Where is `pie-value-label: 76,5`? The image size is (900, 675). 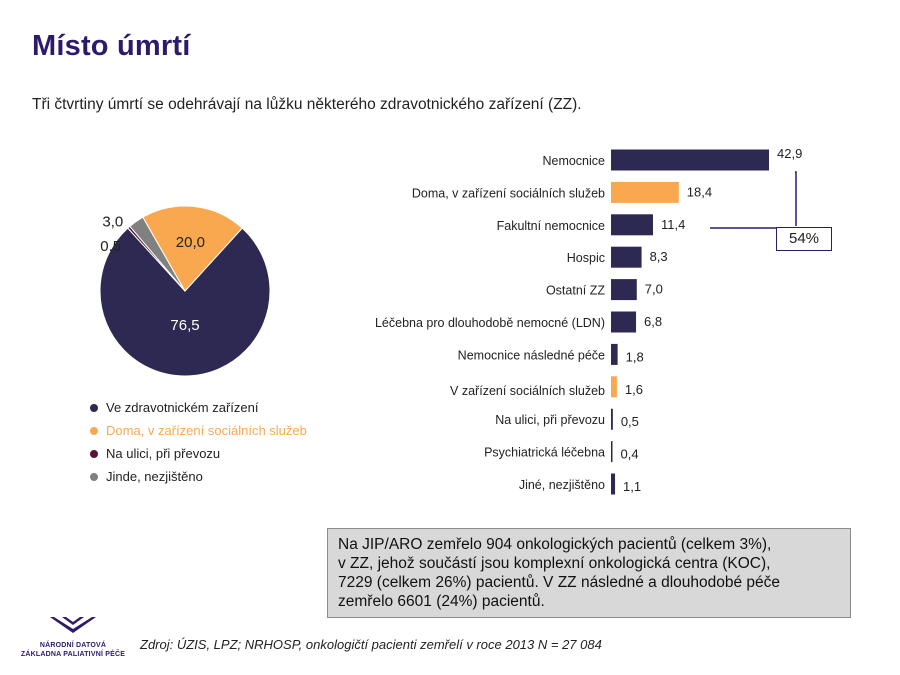 pie-value-label: 76,5 is located at coordinates (184, 325).